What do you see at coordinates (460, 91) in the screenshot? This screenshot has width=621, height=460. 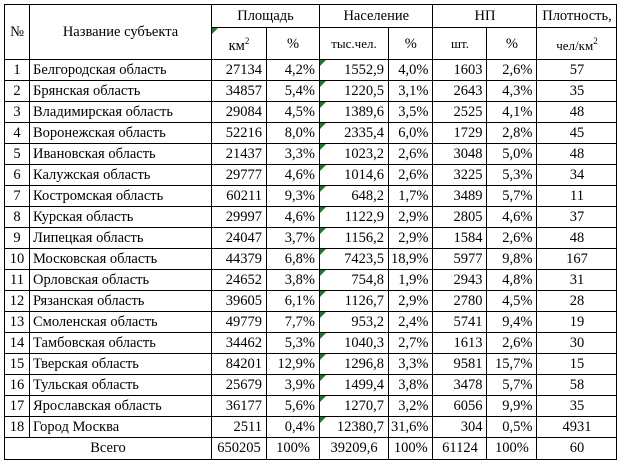 I see `np-value: 2643` at bounding box center [460, 91].